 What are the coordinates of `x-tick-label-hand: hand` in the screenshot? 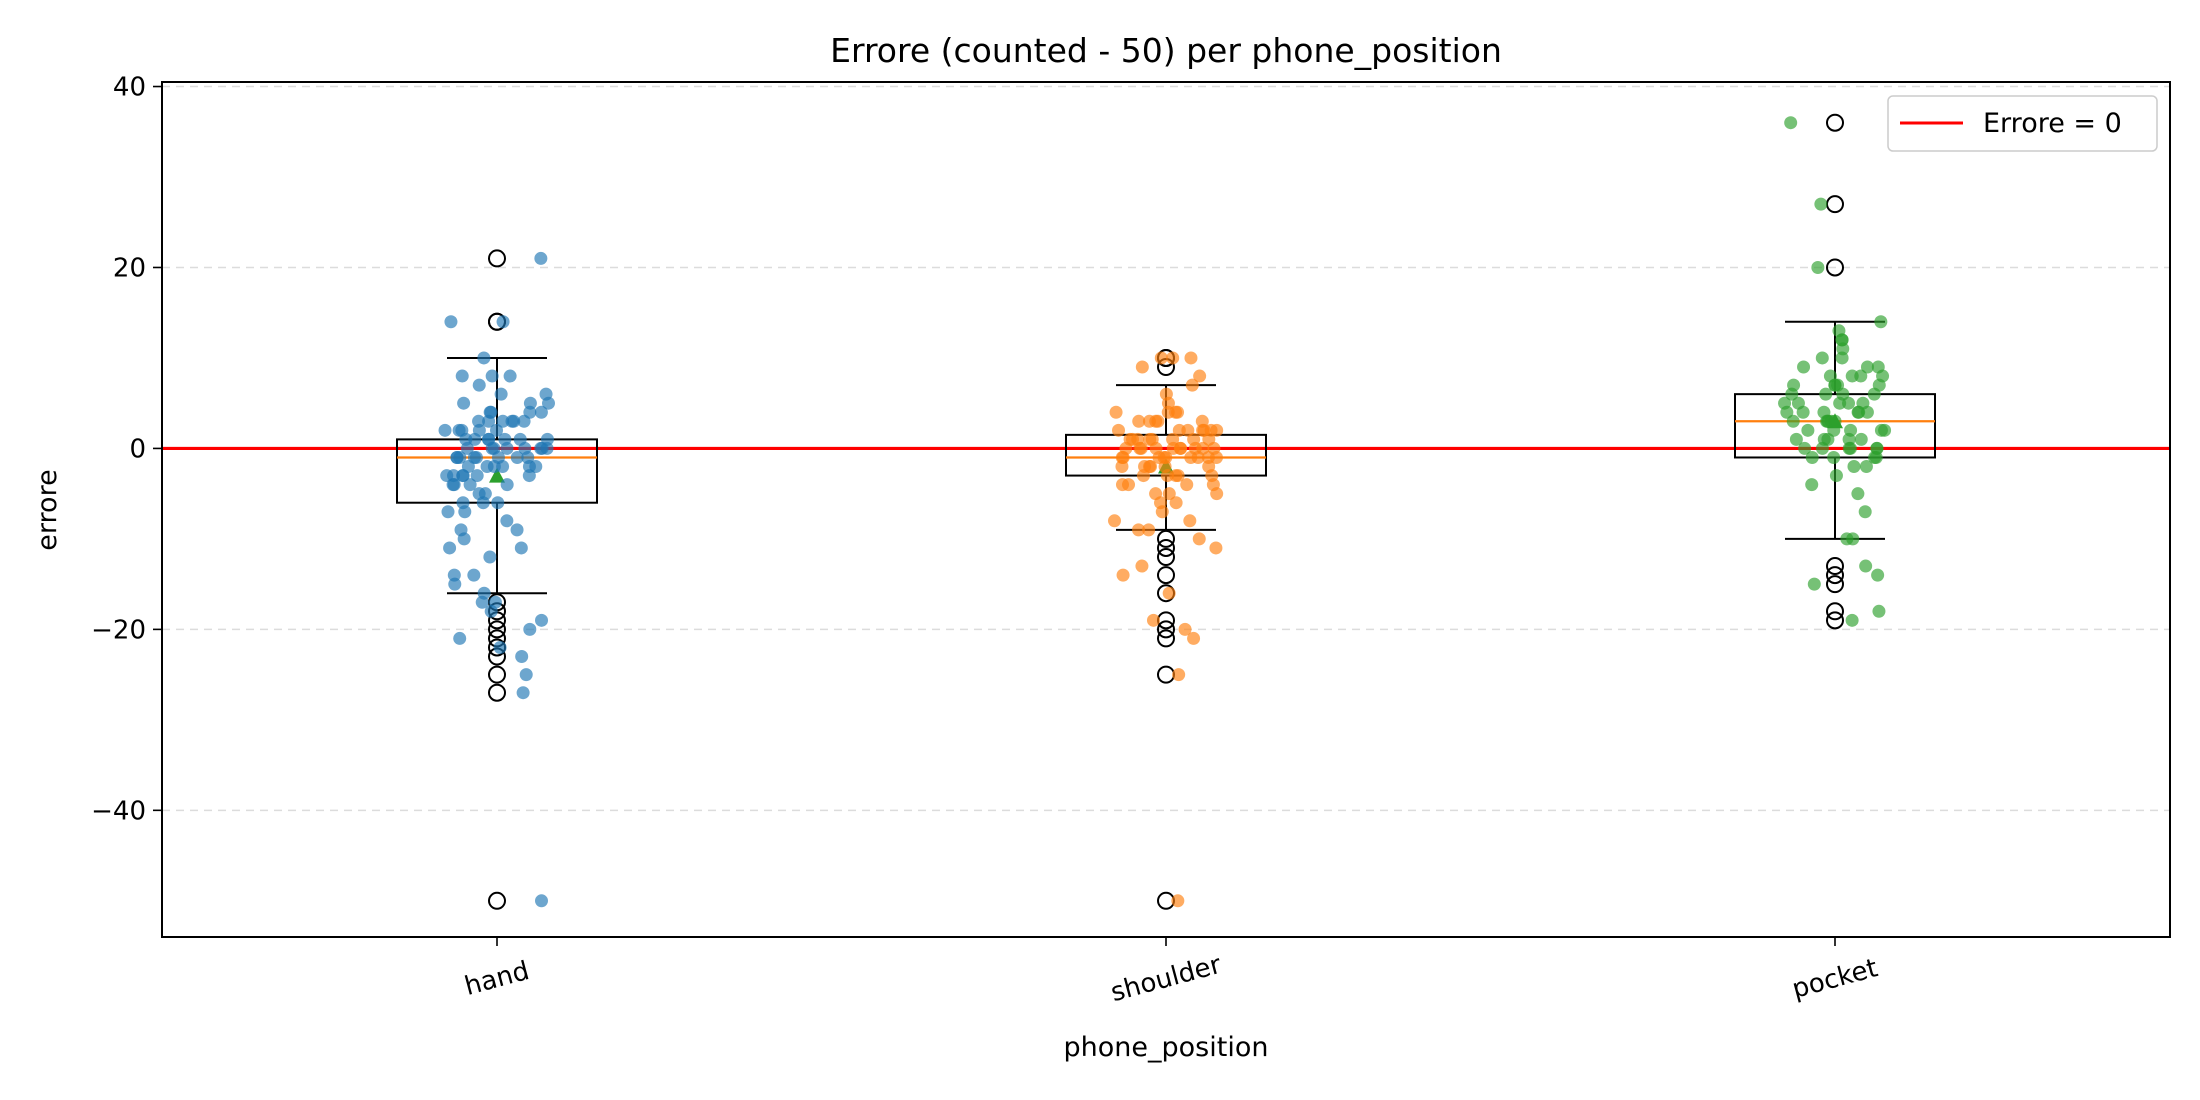 It's located at (497, 979).